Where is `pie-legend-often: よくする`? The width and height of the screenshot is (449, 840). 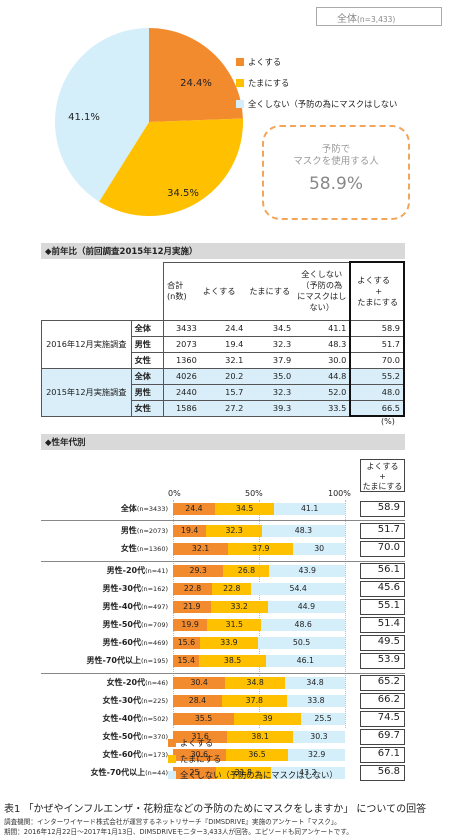
pie-legend-often: よくする is located at coordinates (258, 62).